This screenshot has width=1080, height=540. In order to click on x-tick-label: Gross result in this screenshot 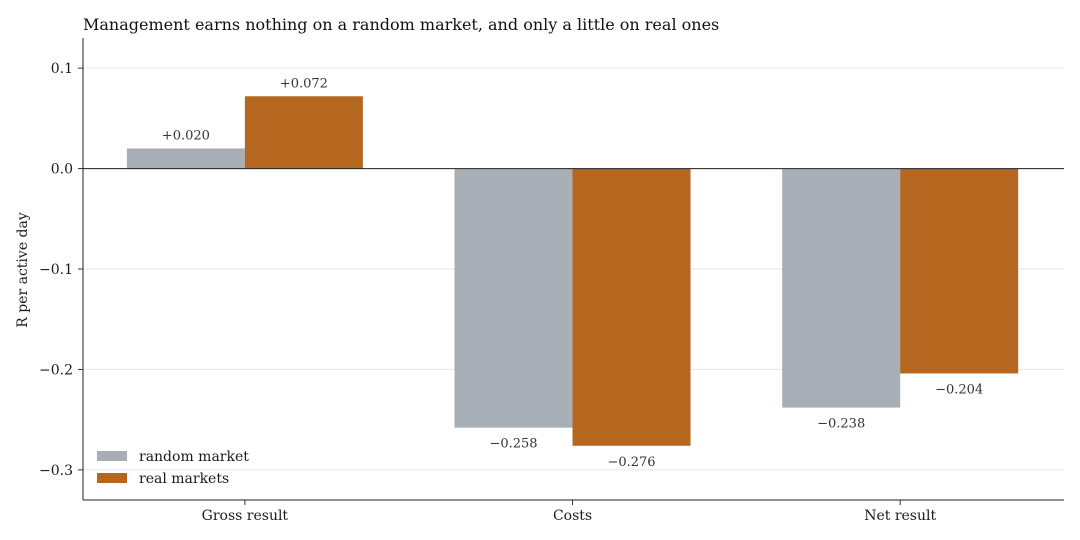, I will do `click(245, 516)`.